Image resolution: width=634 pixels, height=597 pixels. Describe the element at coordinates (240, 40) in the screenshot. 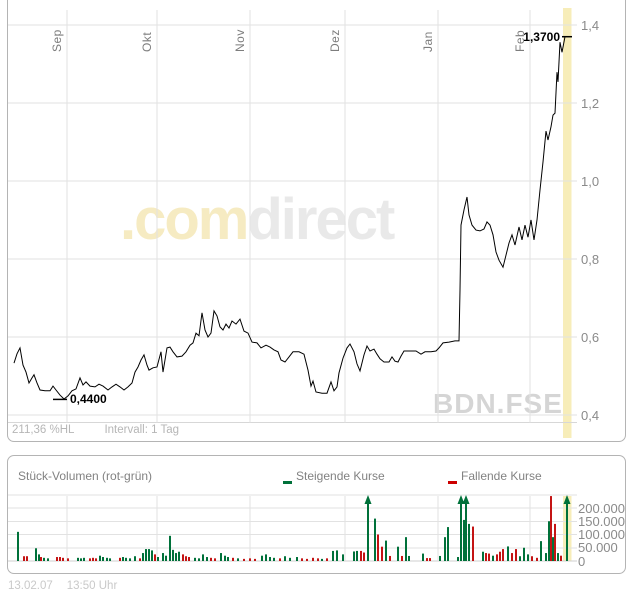

I see `month-label-nov: Nov` at that location.